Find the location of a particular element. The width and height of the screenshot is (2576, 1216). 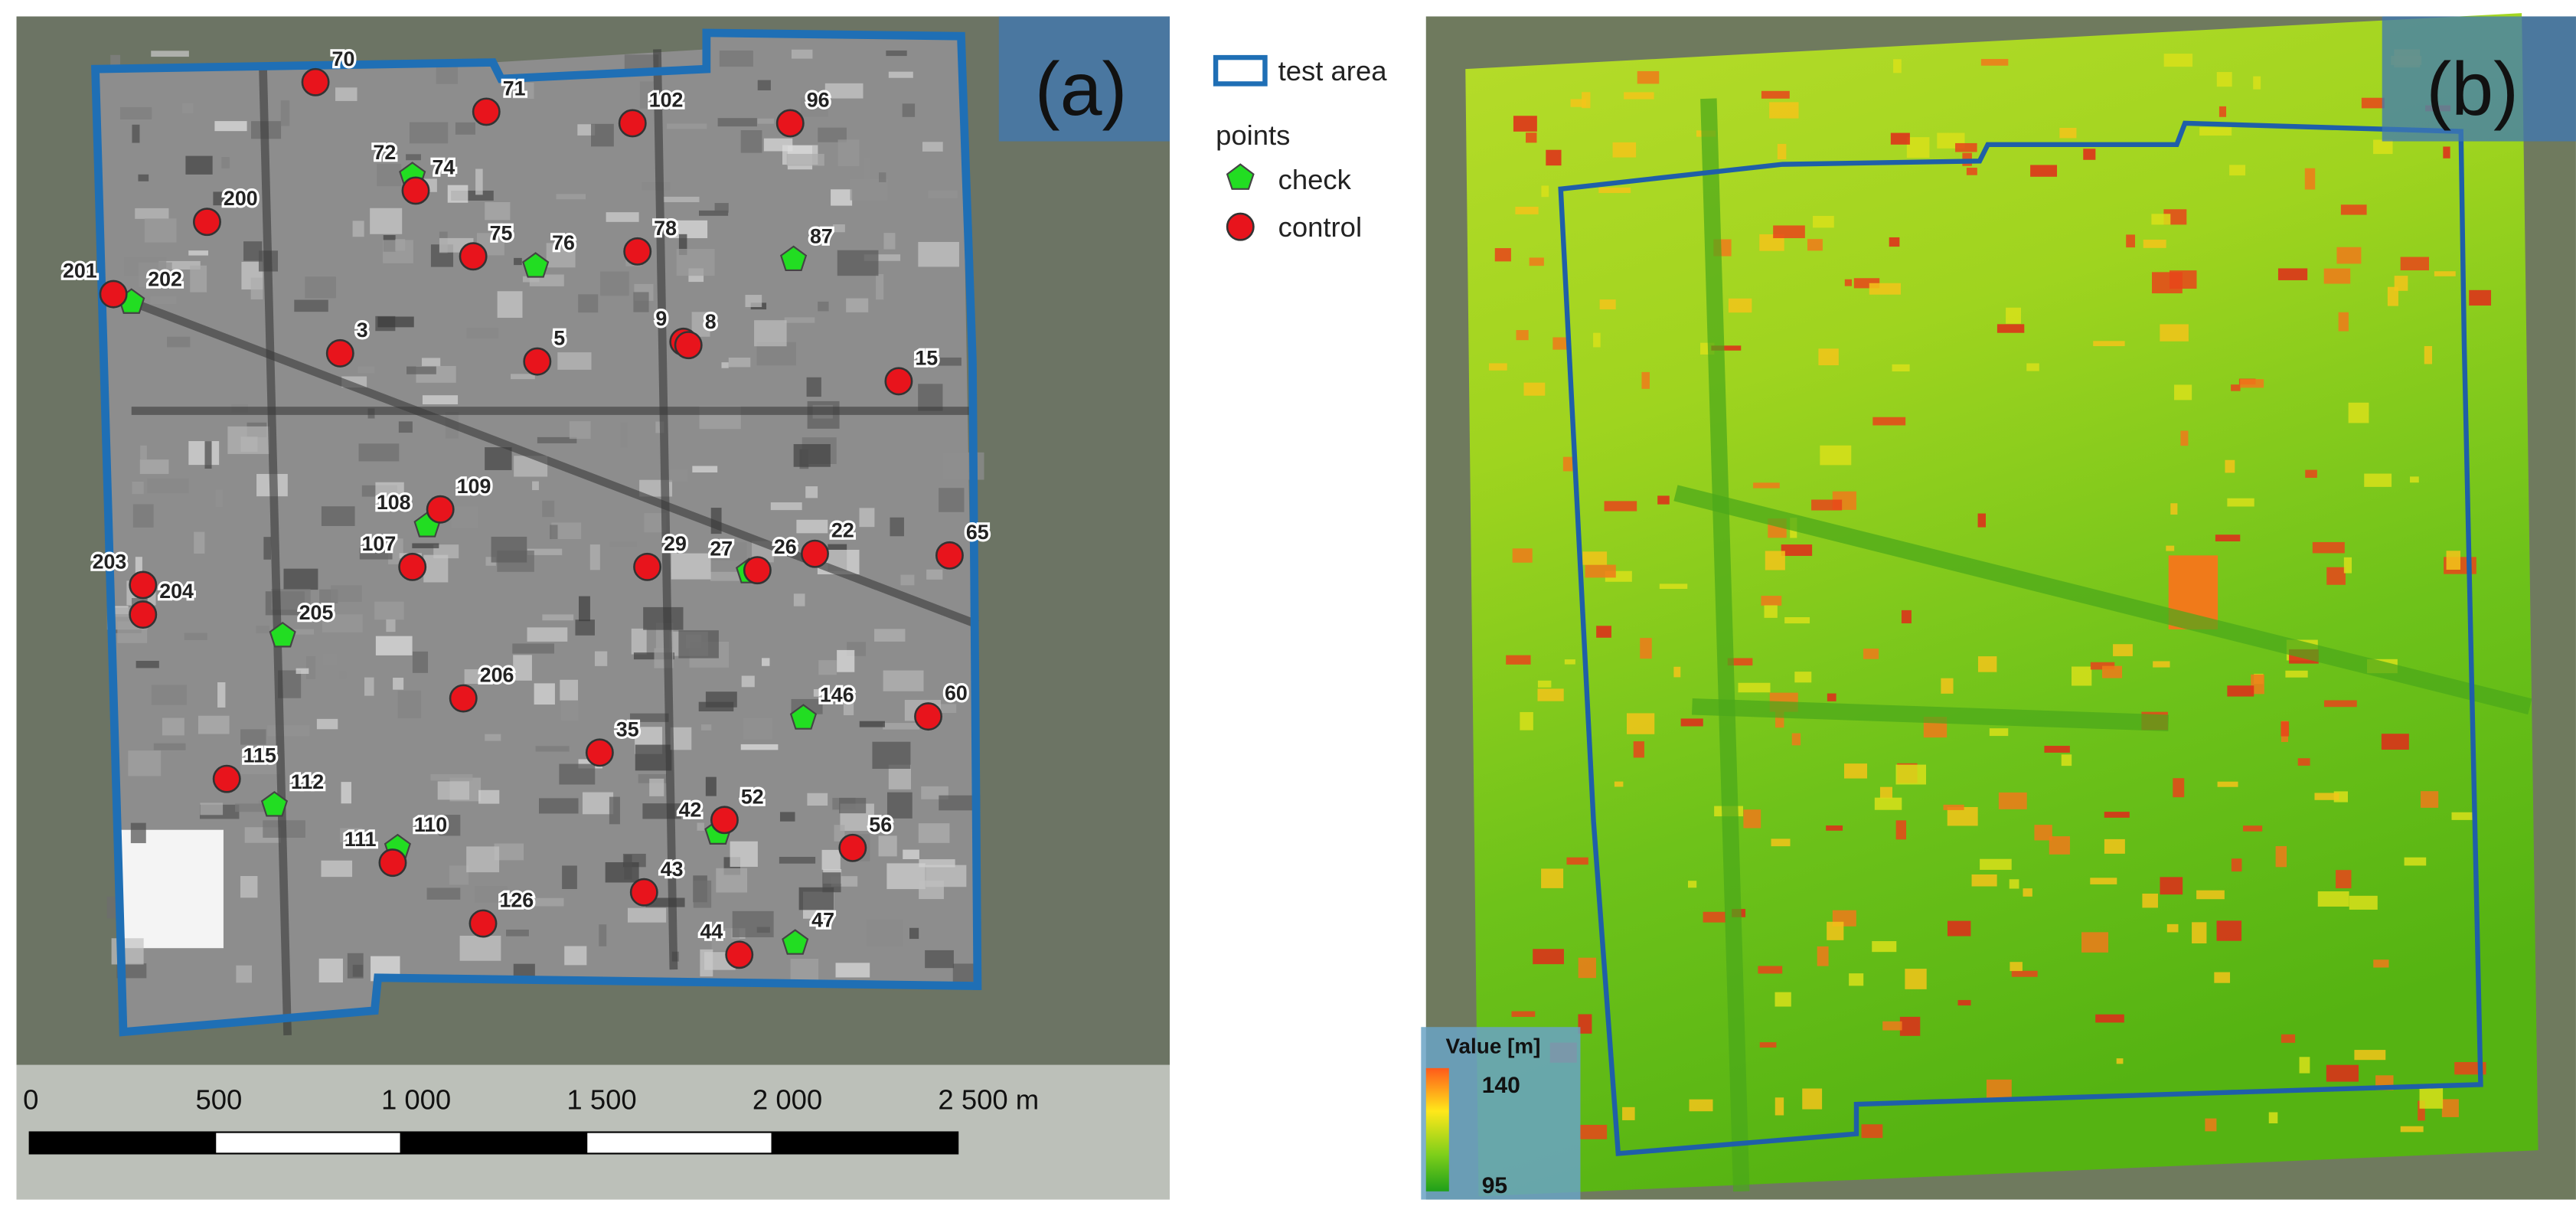

legend-boundary-swatch is located at coordinates (1240, 70).